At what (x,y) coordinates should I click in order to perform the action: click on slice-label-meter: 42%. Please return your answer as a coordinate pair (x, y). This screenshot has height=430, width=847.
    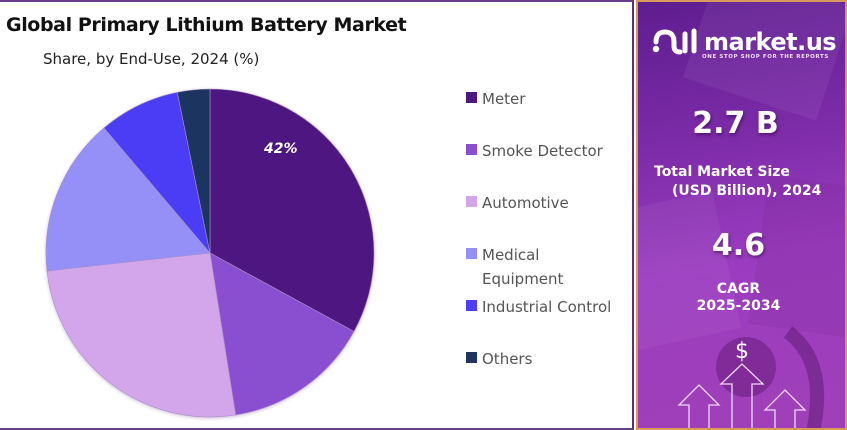
    Looking at the image, I should click on (281, 149).